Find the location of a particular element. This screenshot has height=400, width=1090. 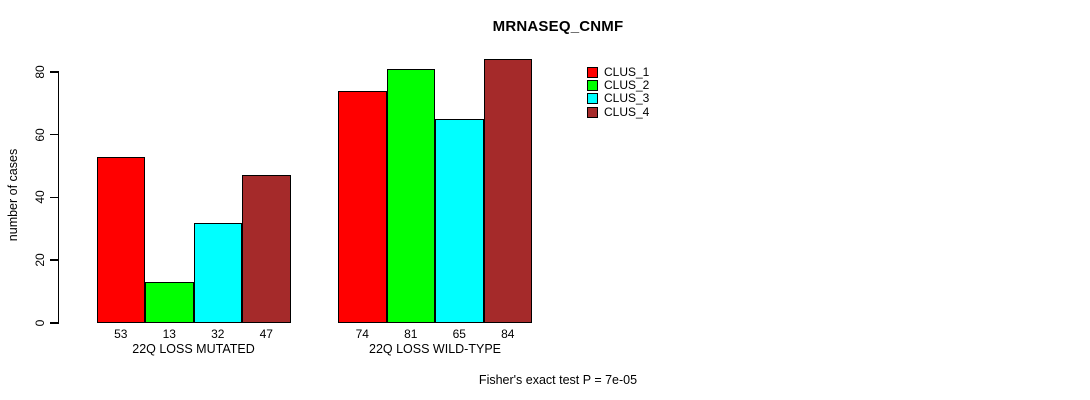

y-axis-line is located at coordinates (58, 197).